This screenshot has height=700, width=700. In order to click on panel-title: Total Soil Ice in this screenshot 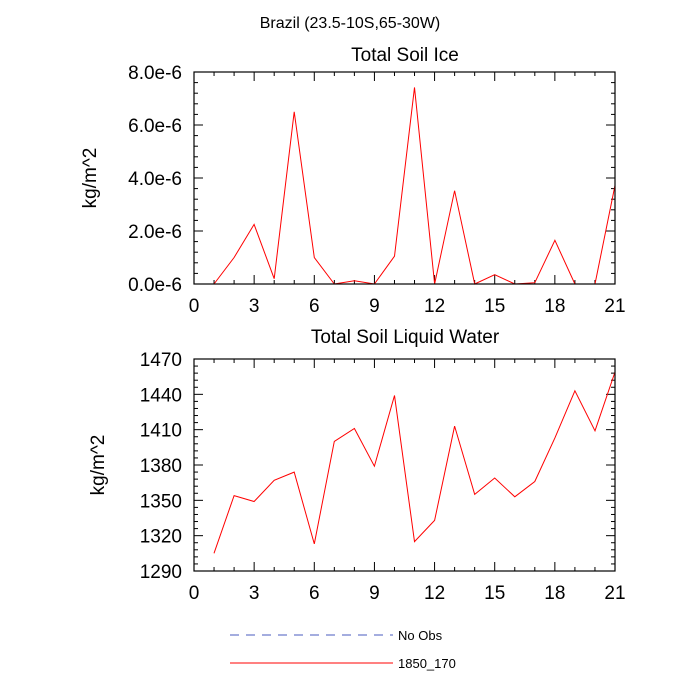, I will do `click(405, 55)`.